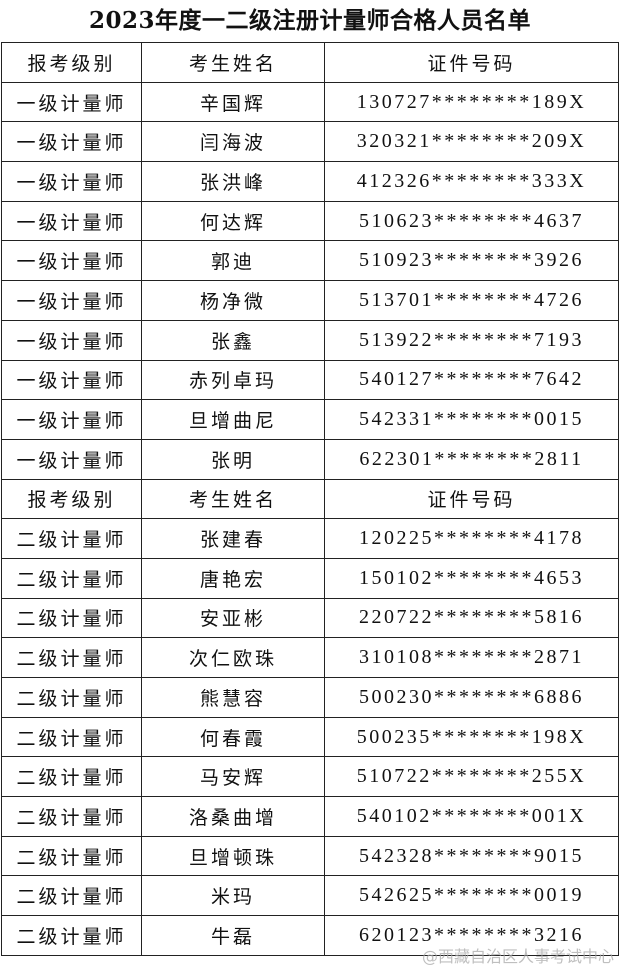  I want to click on table-row: 二级计量师 何春霞 500235********198X, so click(310, 737).